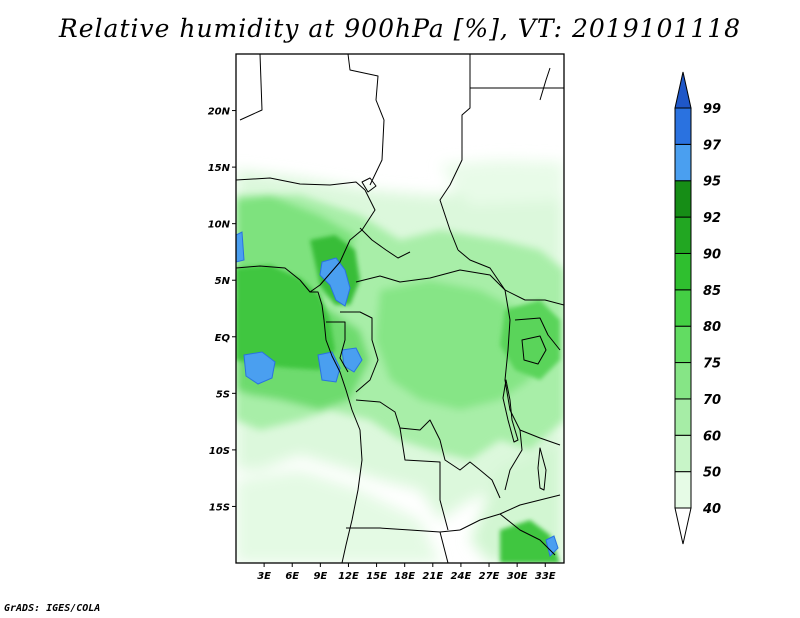 This screenshot has height=618, width=800. I want to click on nile-river, so click(545, 84).